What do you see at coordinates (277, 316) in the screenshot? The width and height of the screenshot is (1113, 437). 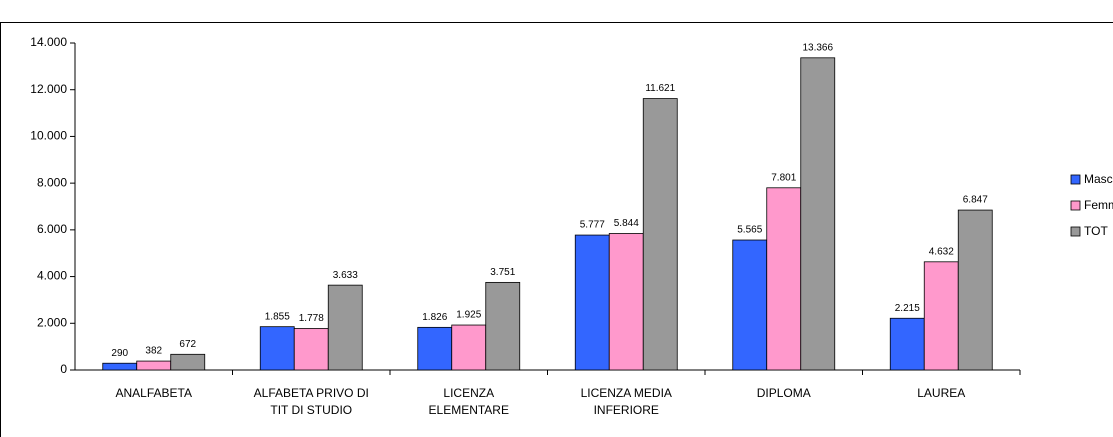 I see `value-label: 1.855` at bounding box center [277, 316].